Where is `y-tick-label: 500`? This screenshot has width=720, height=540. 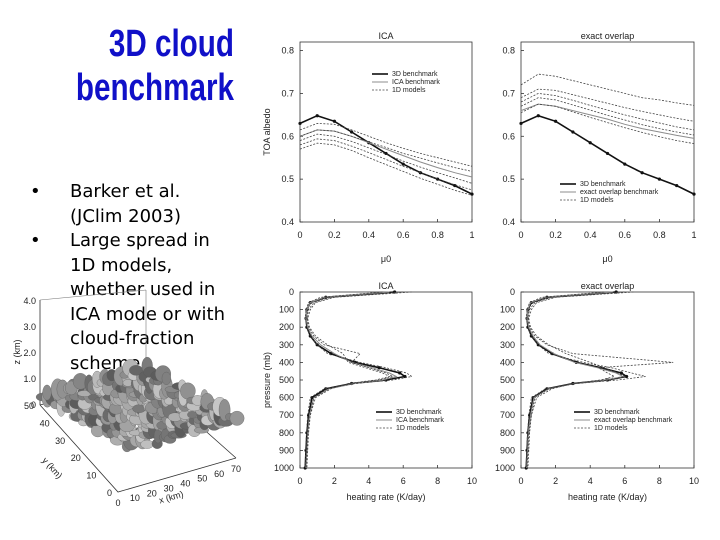
y-tick-label: 500 is located at coordinates (507, 380).